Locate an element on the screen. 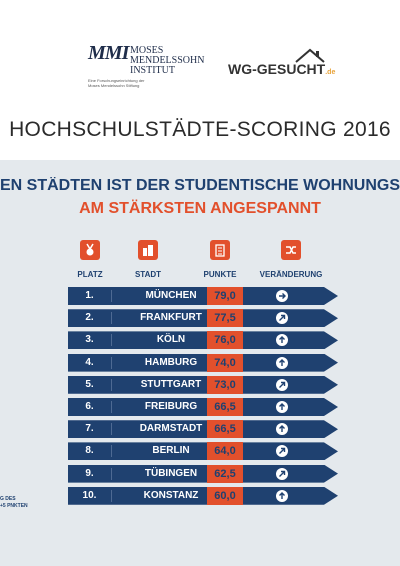 This screenshot has height=566, width=400. row-city: HAMBURG is located at coordinates (171, 362).